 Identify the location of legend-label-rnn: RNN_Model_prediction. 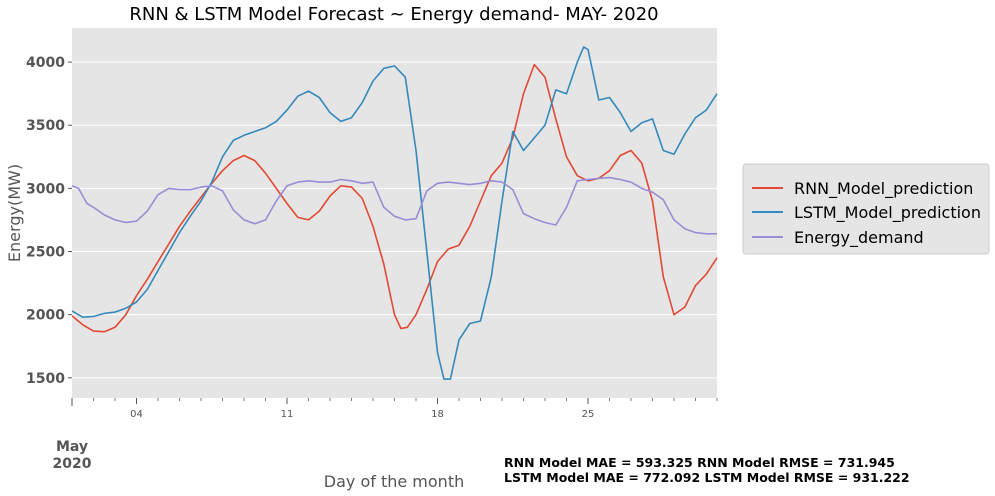
(883, 189).